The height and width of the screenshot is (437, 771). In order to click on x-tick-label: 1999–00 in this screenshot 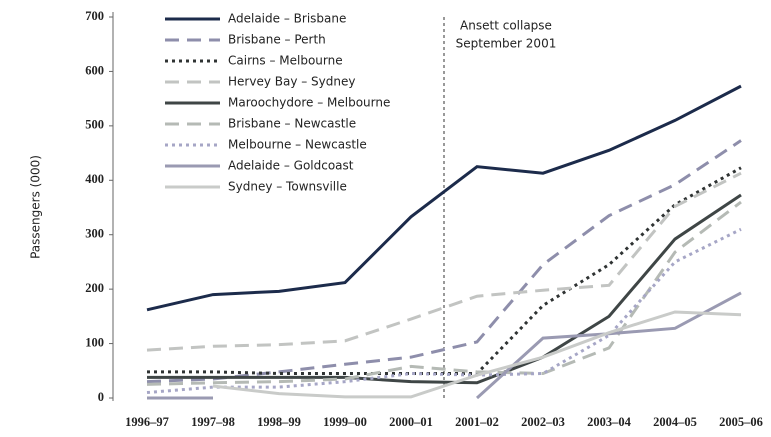, I will do `click(345, 422)`.